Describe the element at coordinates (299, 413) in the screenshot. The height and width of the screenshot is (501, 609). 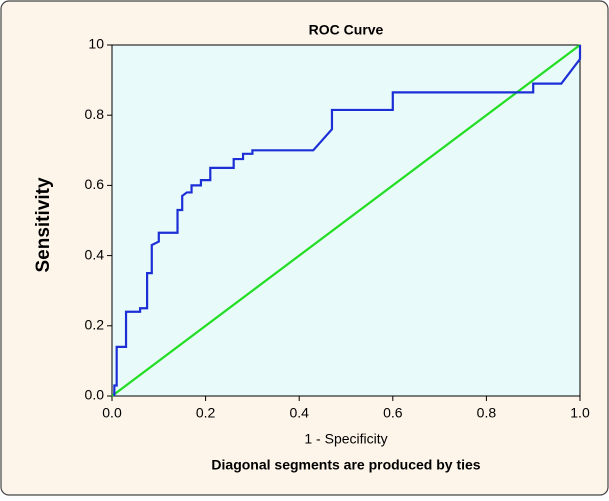
I see `x-tick-label: 0.4` at that location.